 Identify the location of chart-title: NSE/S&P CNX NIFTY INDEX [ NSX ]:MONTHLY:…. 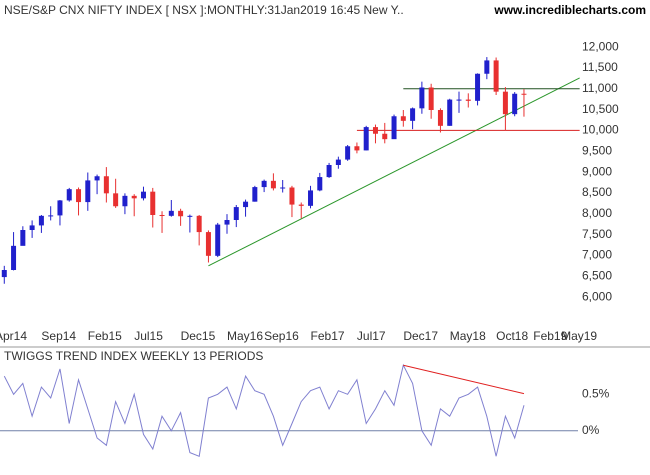
(204, 10).